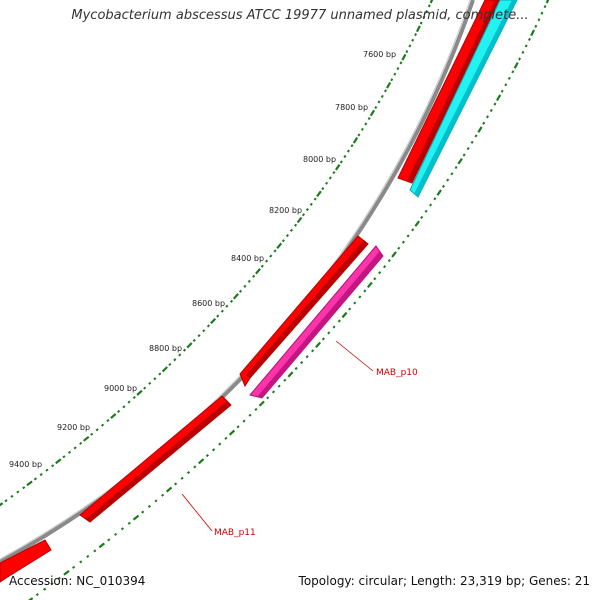  What do you see at coordinates (158, 461) in the screenshot?
I see `gene-forward-lower-shade` at bounding box center [158, 461].